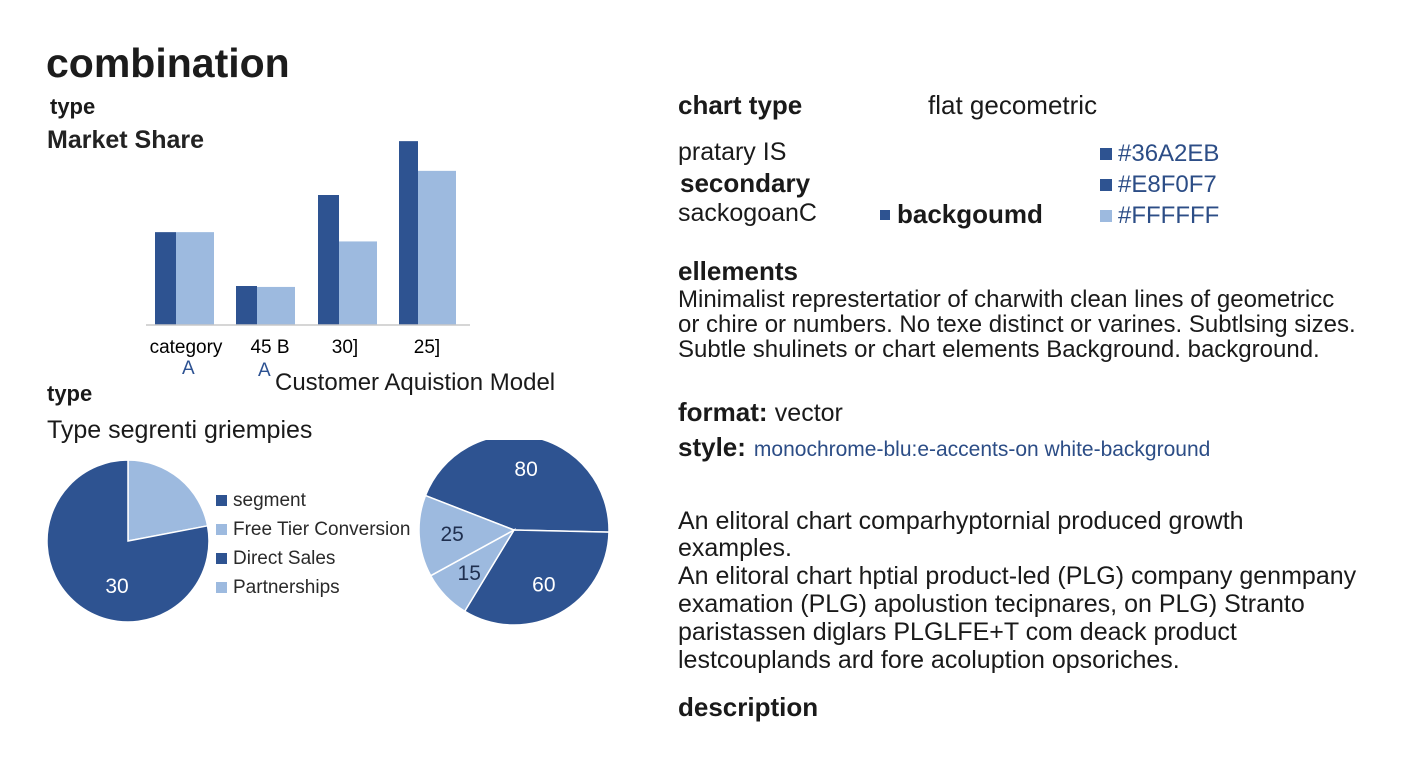 Image resolution: width=1408 pixels, height=768 pixels. Describe the element at coordinates (1167, 184) in the screenshot. I see `hex-secondary-text: #E8F0F7` at that location.